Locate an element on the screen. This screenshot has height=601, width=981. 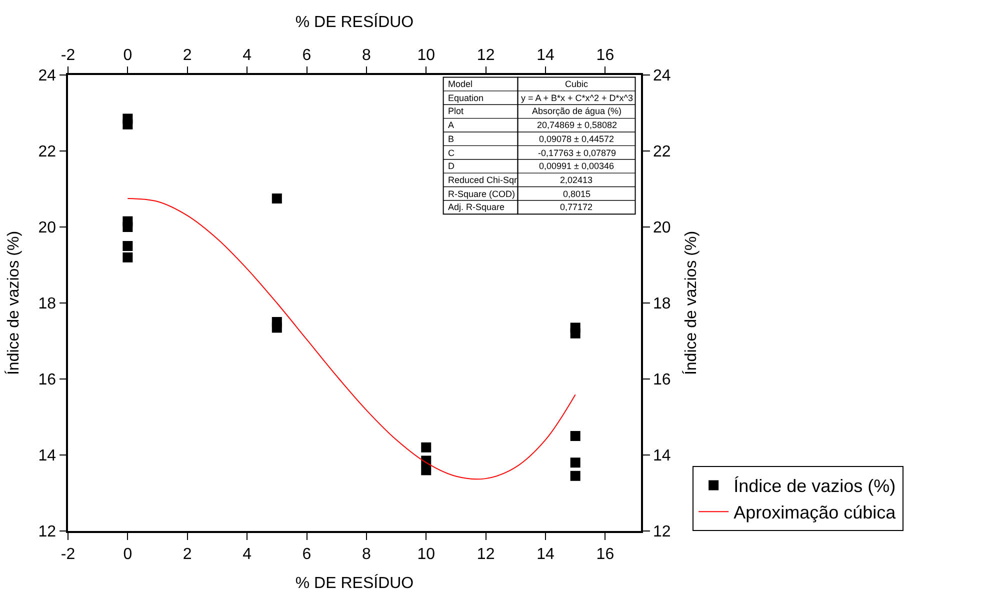
x-tick-label: 8 is located at coordinates (366, 55).